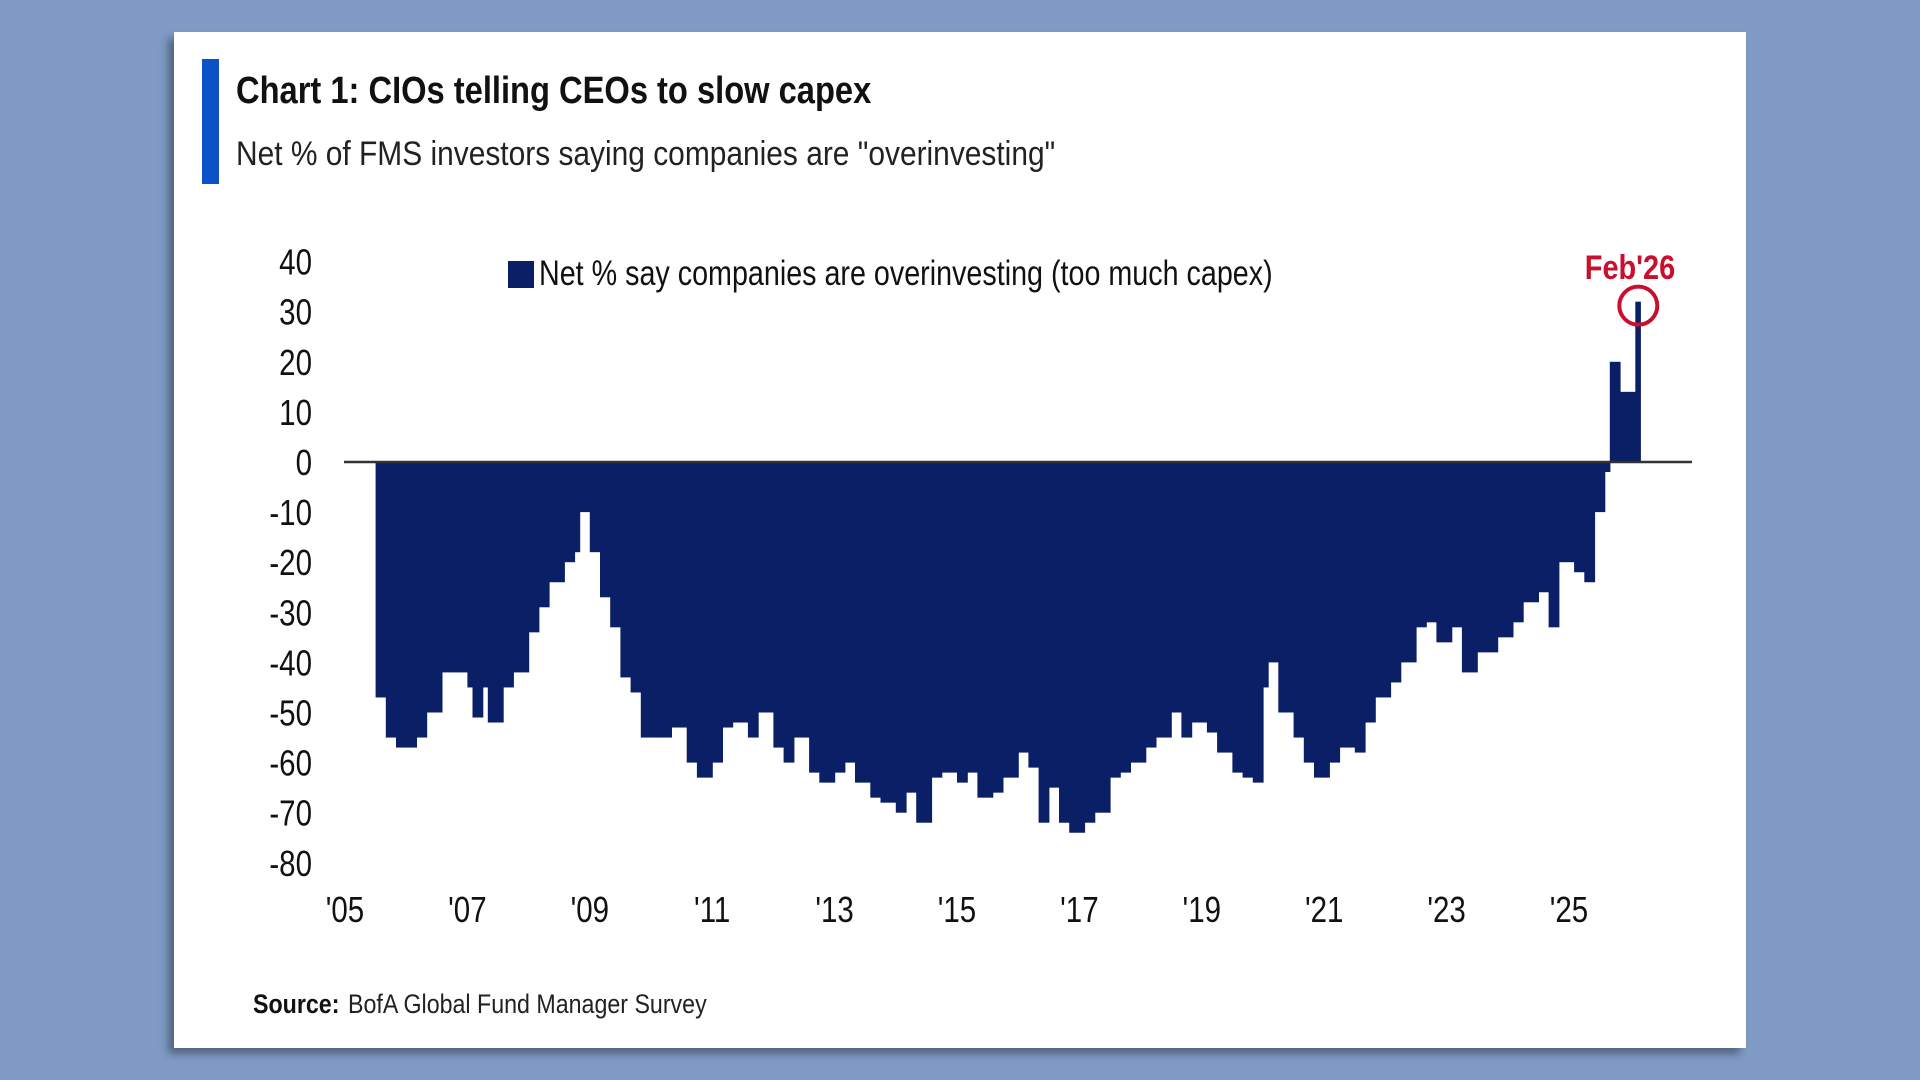  What do you see at coordinates (521, 274) in the screenshot?
I see `legend-swatch` at bounding box center [521, 274].